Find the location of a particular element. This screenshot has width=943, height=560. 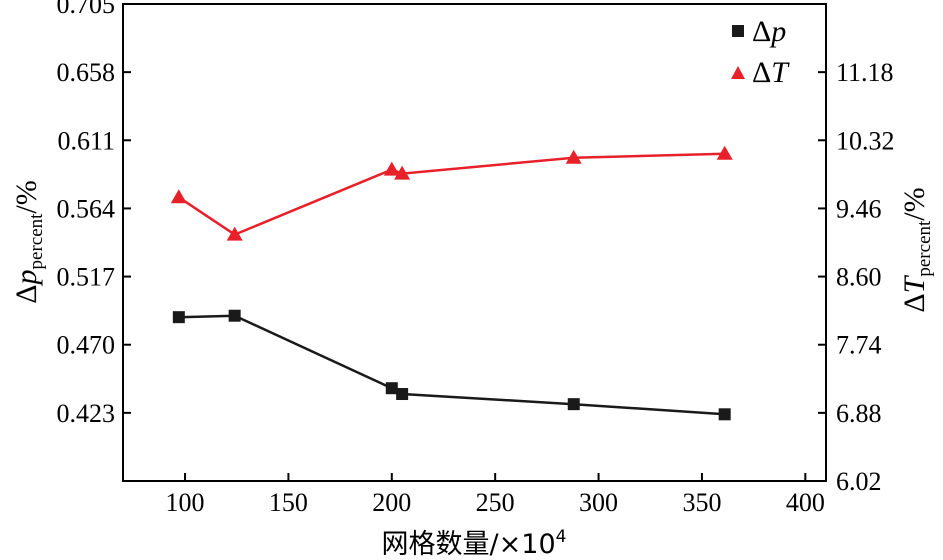

x-tick-label-150: 150 is located at coordinates (288, 502).